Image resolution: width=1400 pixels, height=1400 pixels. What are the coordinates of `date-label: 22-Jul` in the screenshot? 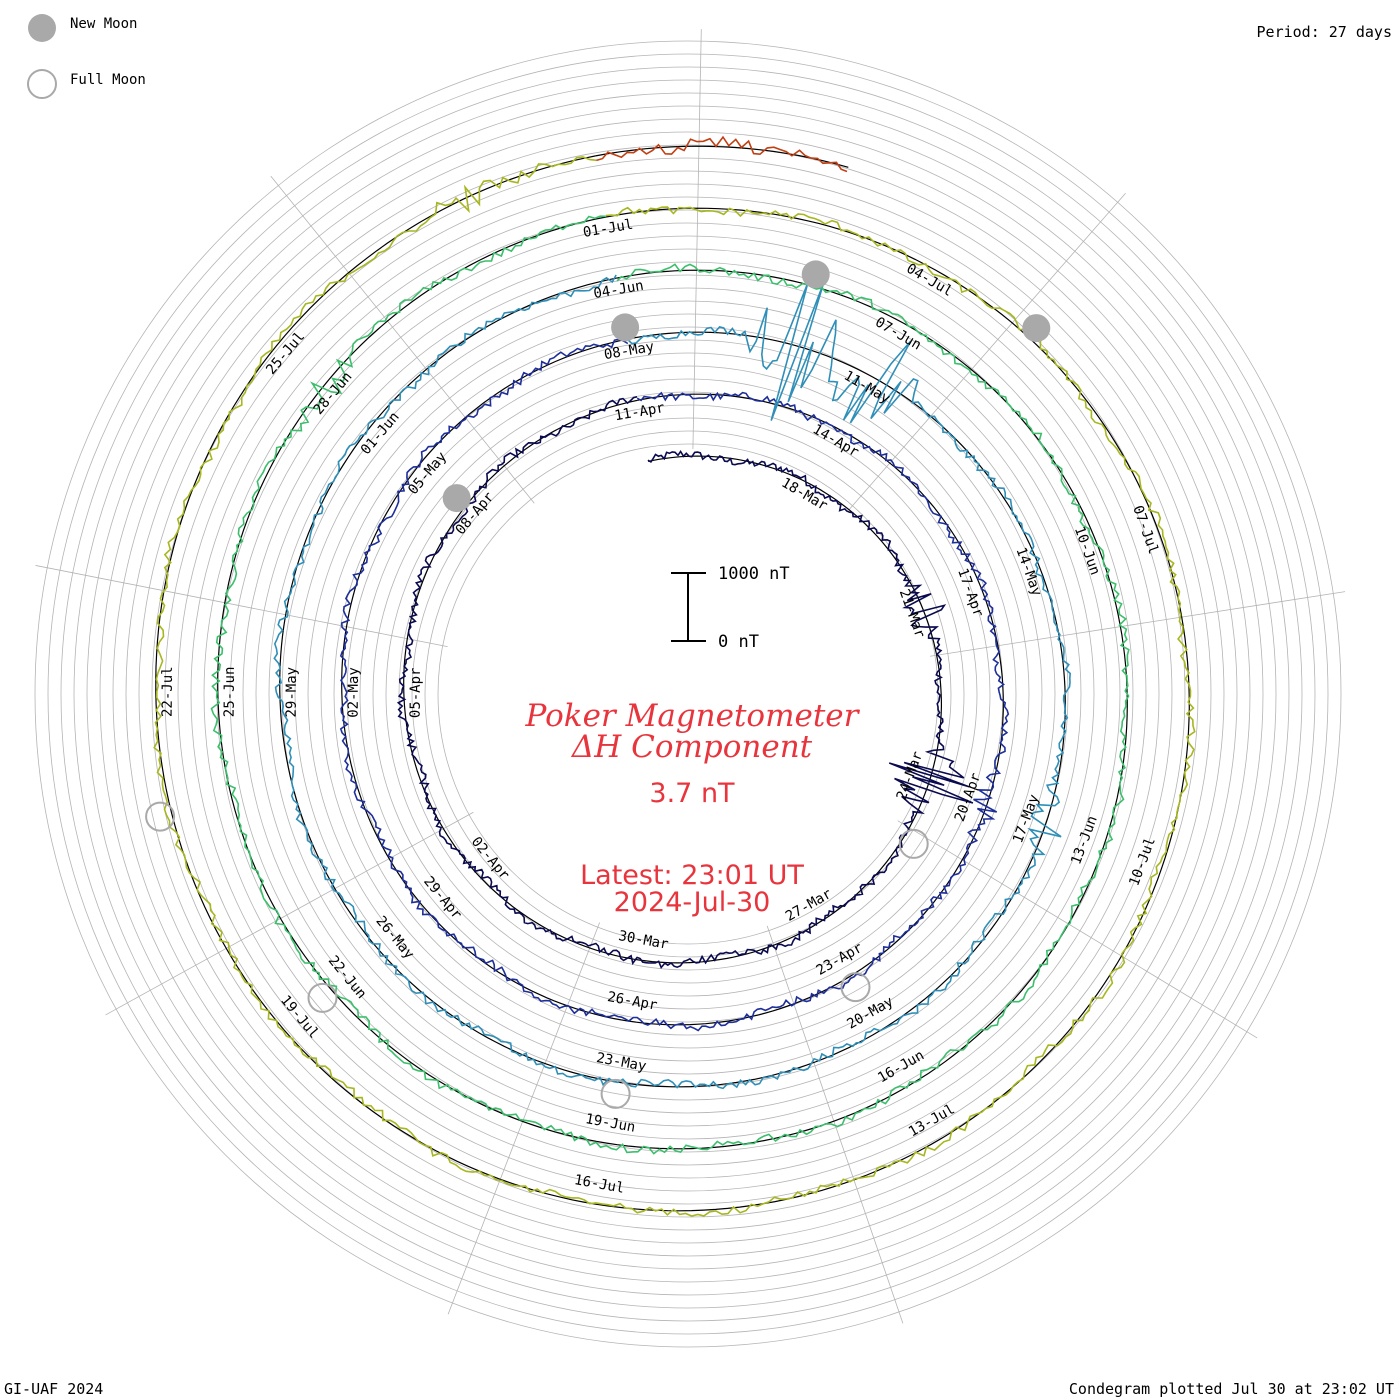 It's located at (168, 691).